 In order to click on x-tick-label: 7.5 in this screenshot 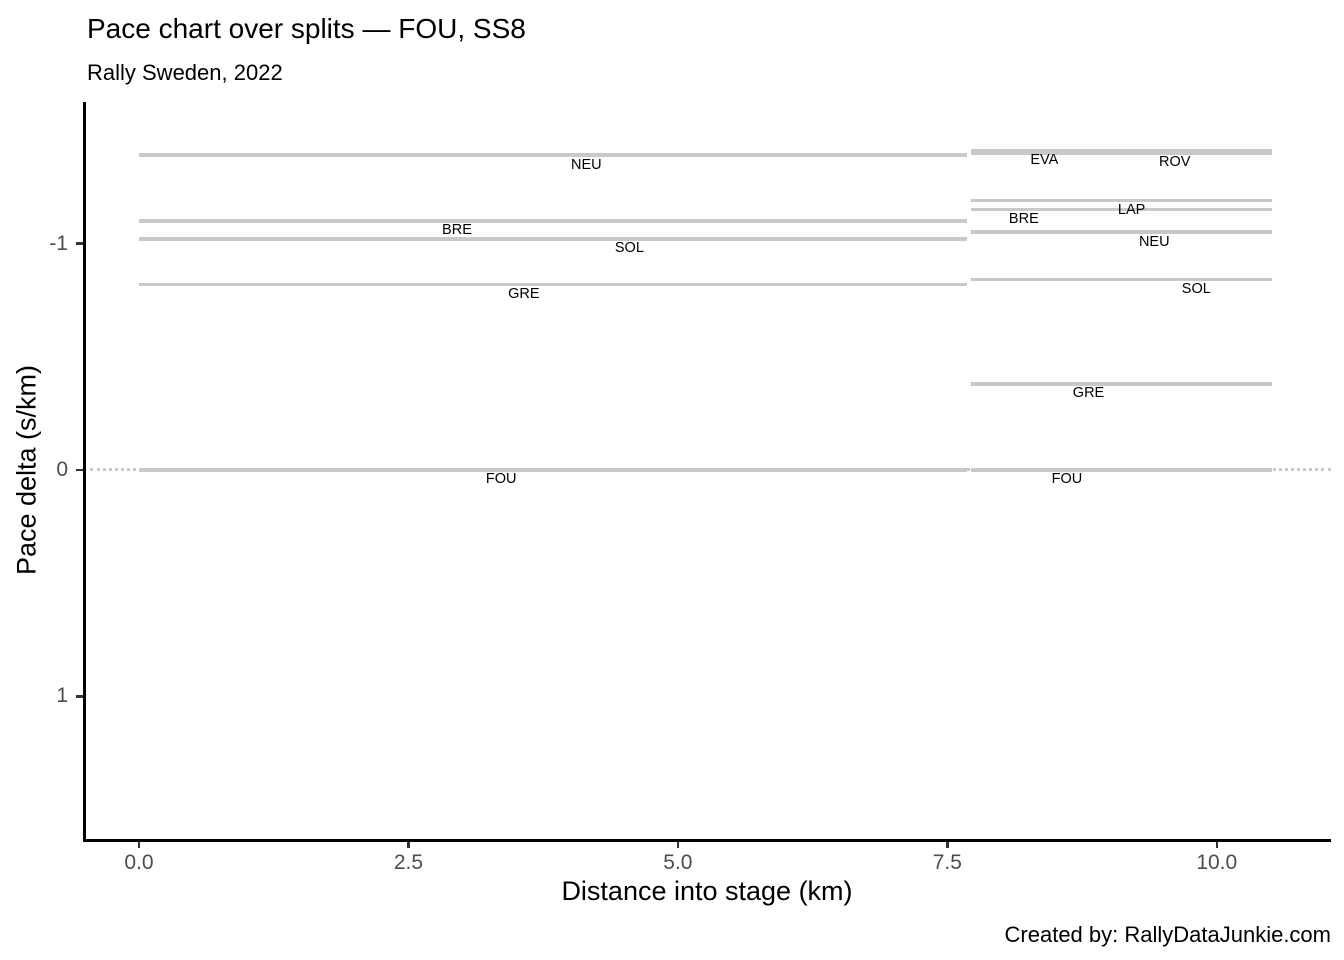, I will do `click(947, 862)`.